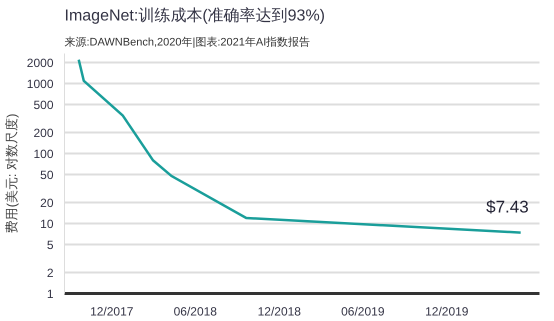  What do you see at coordinates (112, 311) in the screenshot?
I see `x-tick-label: 12/2017` at bounding box center [112, 311].